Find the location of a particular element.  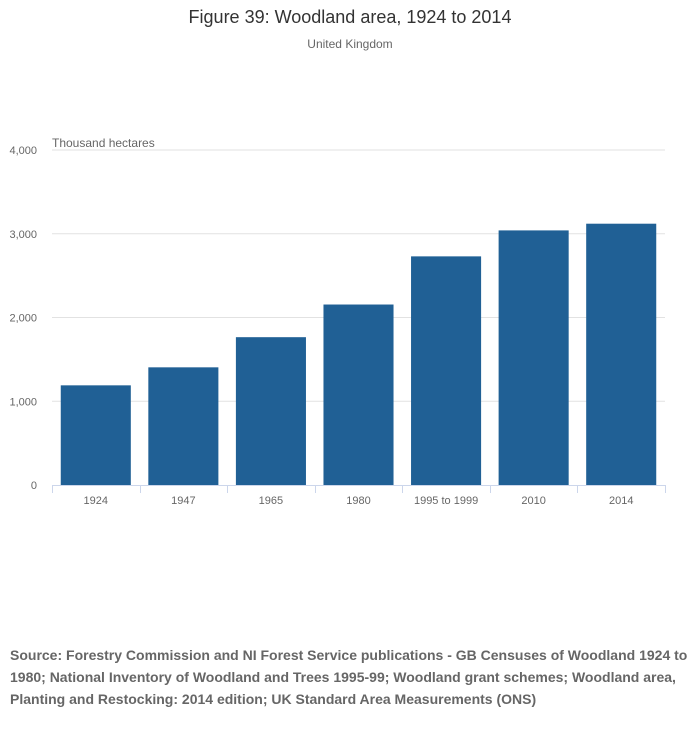

y-tick-label: 0 is located at coordinates (34, 486).